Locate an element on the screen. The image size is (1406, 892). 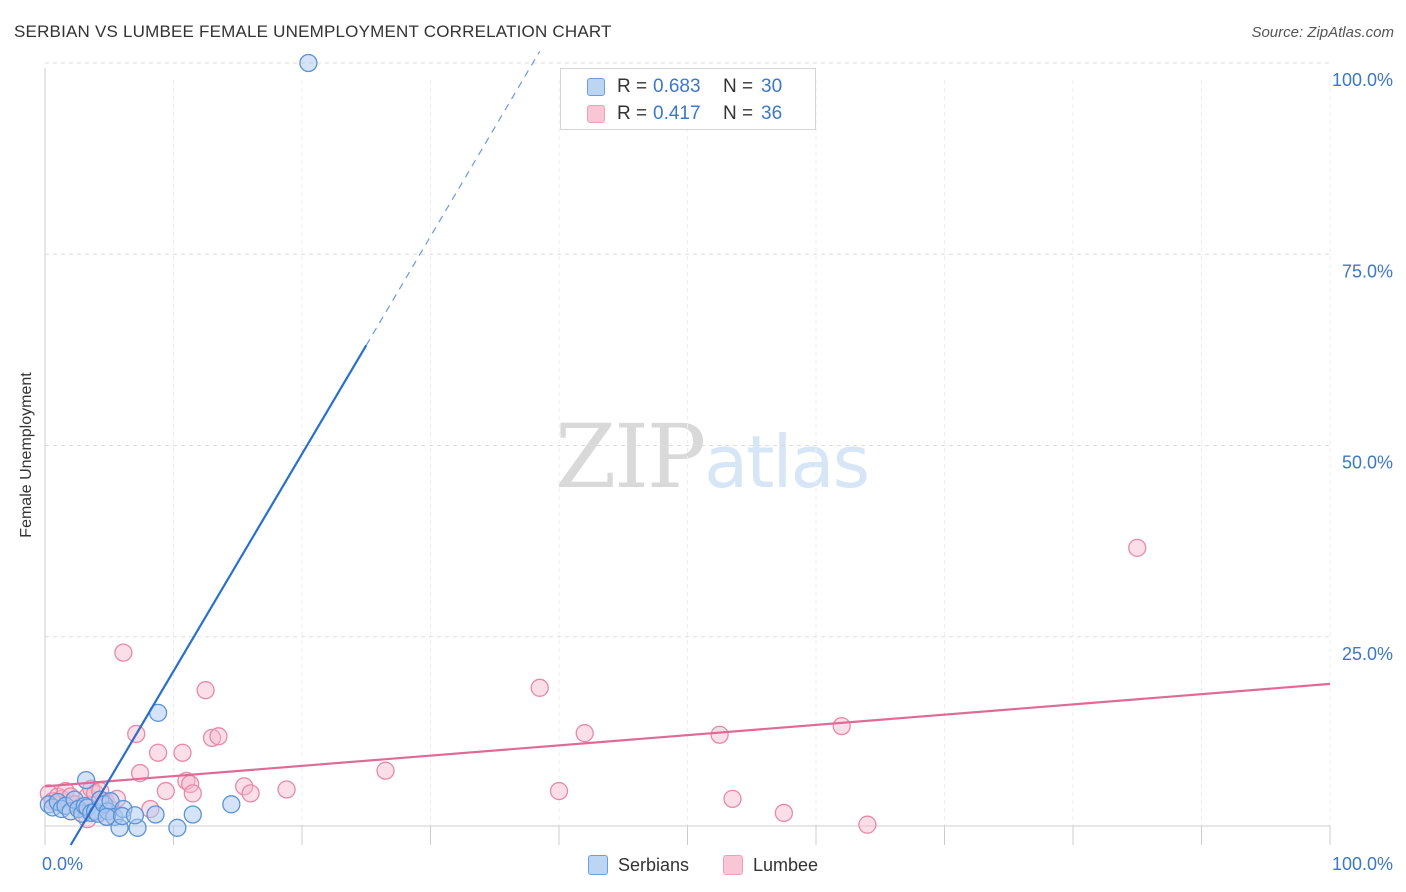
y-tick-label-2: 50.0% is located at coordinates (1367, 463).